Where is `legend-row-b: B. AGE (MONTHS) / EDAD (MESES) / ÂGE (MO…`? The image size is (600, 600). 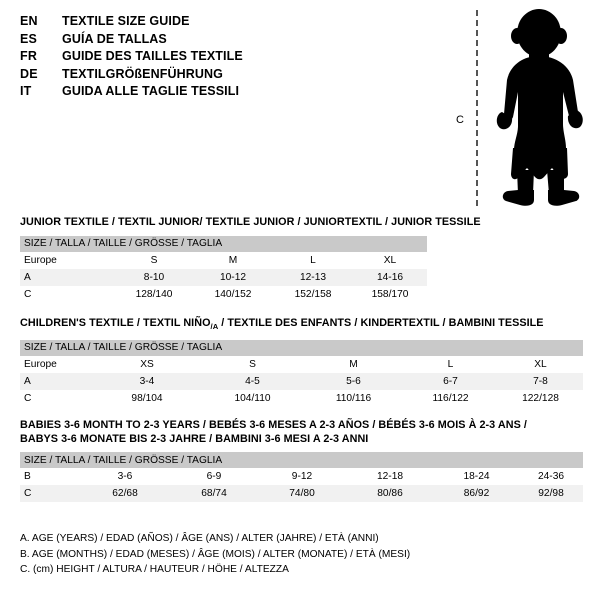 legend-row-b: B. AGE (MONTHS) / EDAD (MESES) / ÂGE (MO… is located at coordinates (215, 554).